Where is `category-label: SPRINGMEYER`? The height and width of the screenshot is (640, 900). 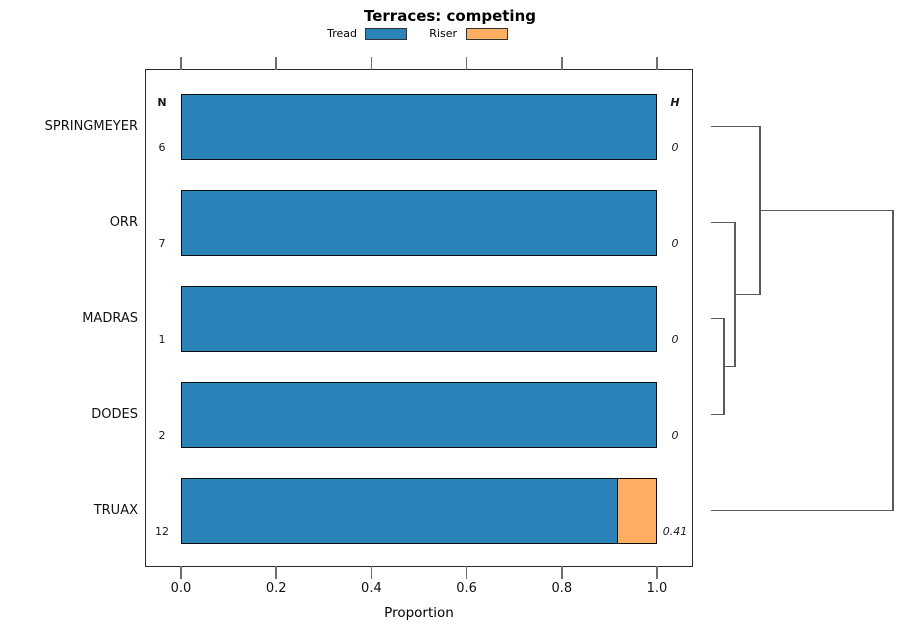 category-label: SPRINGMEYER is located at coordinates (91, 126).